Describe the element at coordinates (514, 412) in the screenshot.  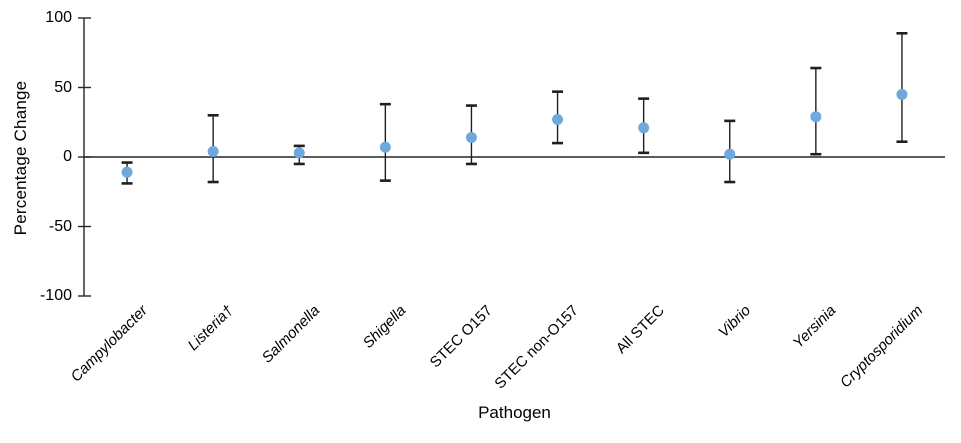
I see `x-axis-title: Pathogen` at that location.